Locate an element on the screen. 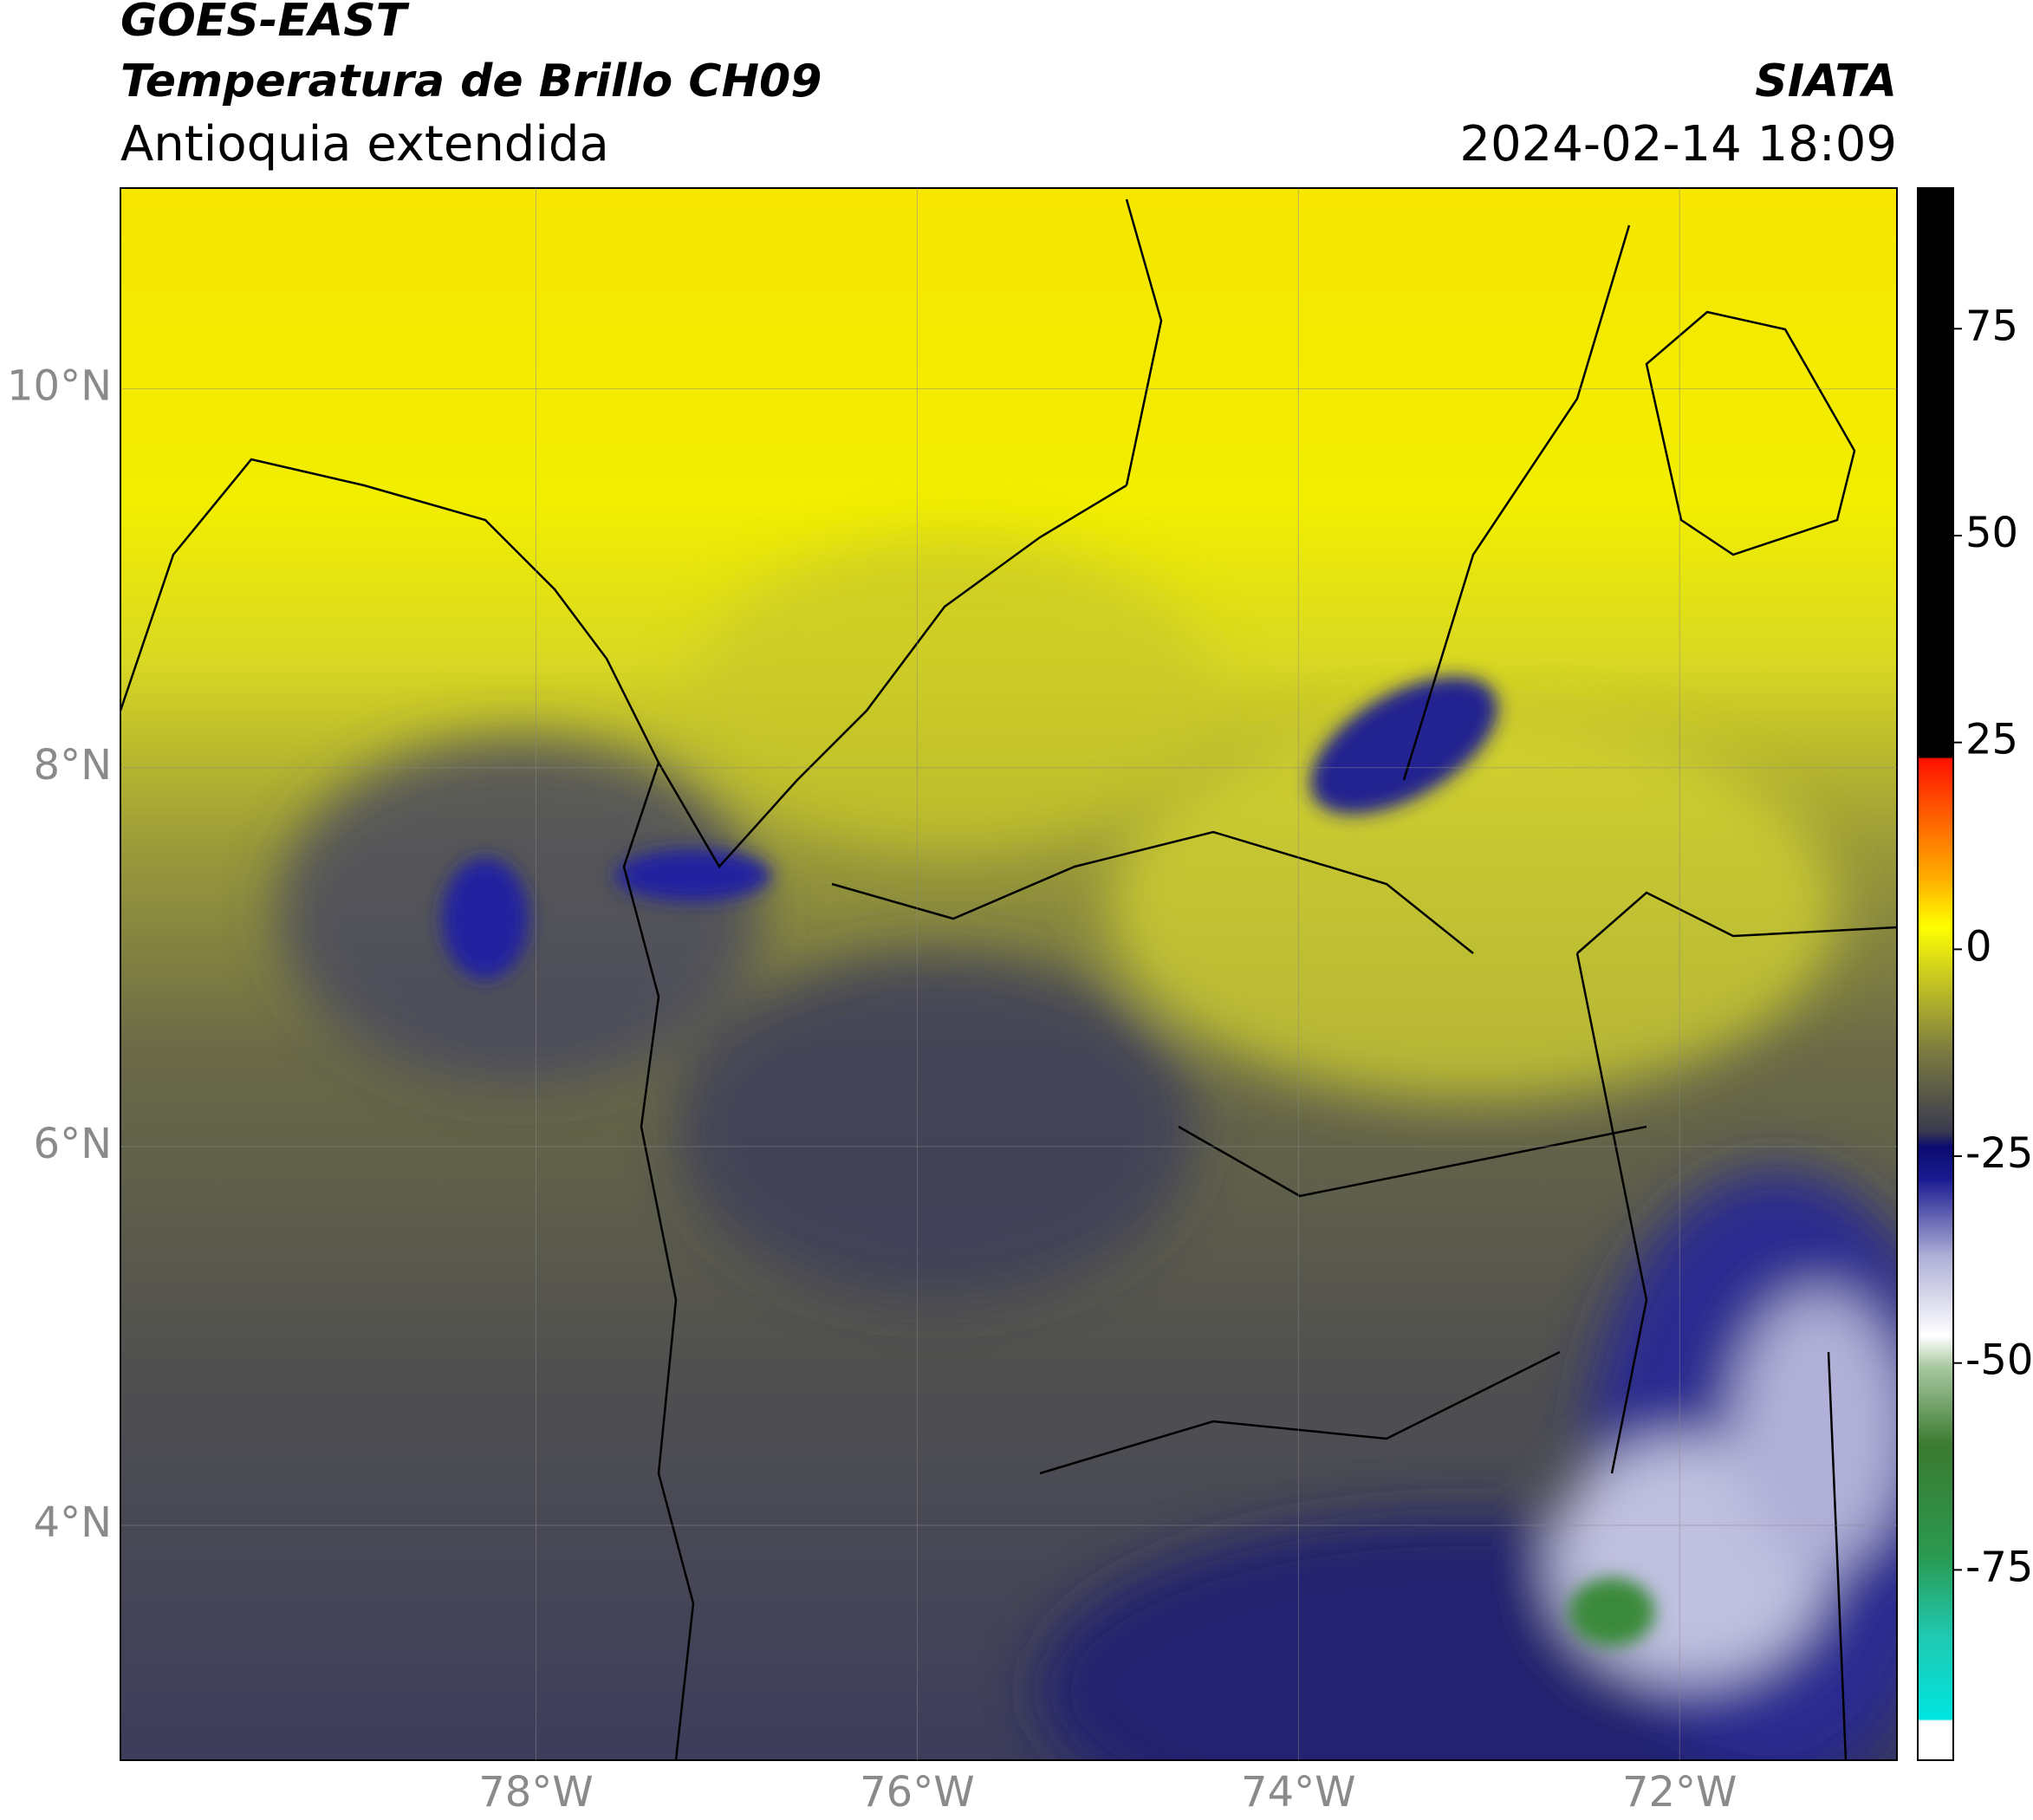 Image resolution: width=2033 pixels, height=1820 pixels. colorbar-tick-label: 25 is located at coordinates (1991, 740).